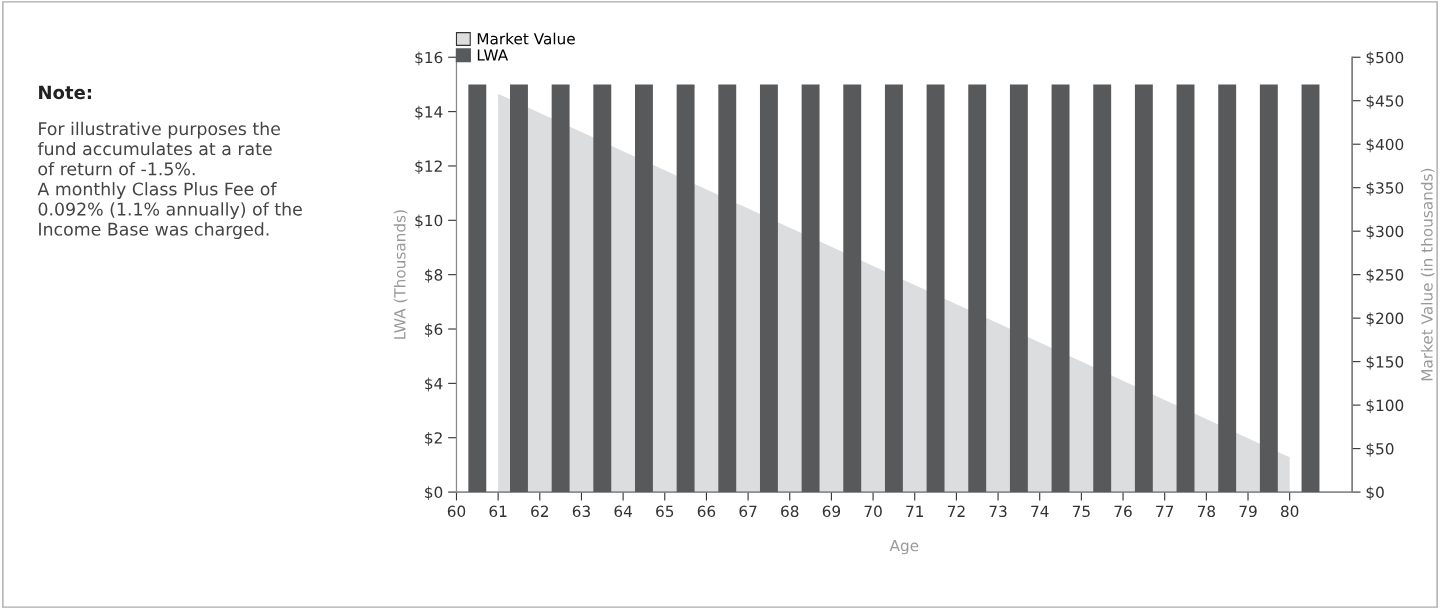 Image resolution: width=1440 pixels, height=609 pixels. What do you see at coordinates (665, 511) in the screenshot?
I see `x-tick-label: 65` at bounding box center [665, 511].